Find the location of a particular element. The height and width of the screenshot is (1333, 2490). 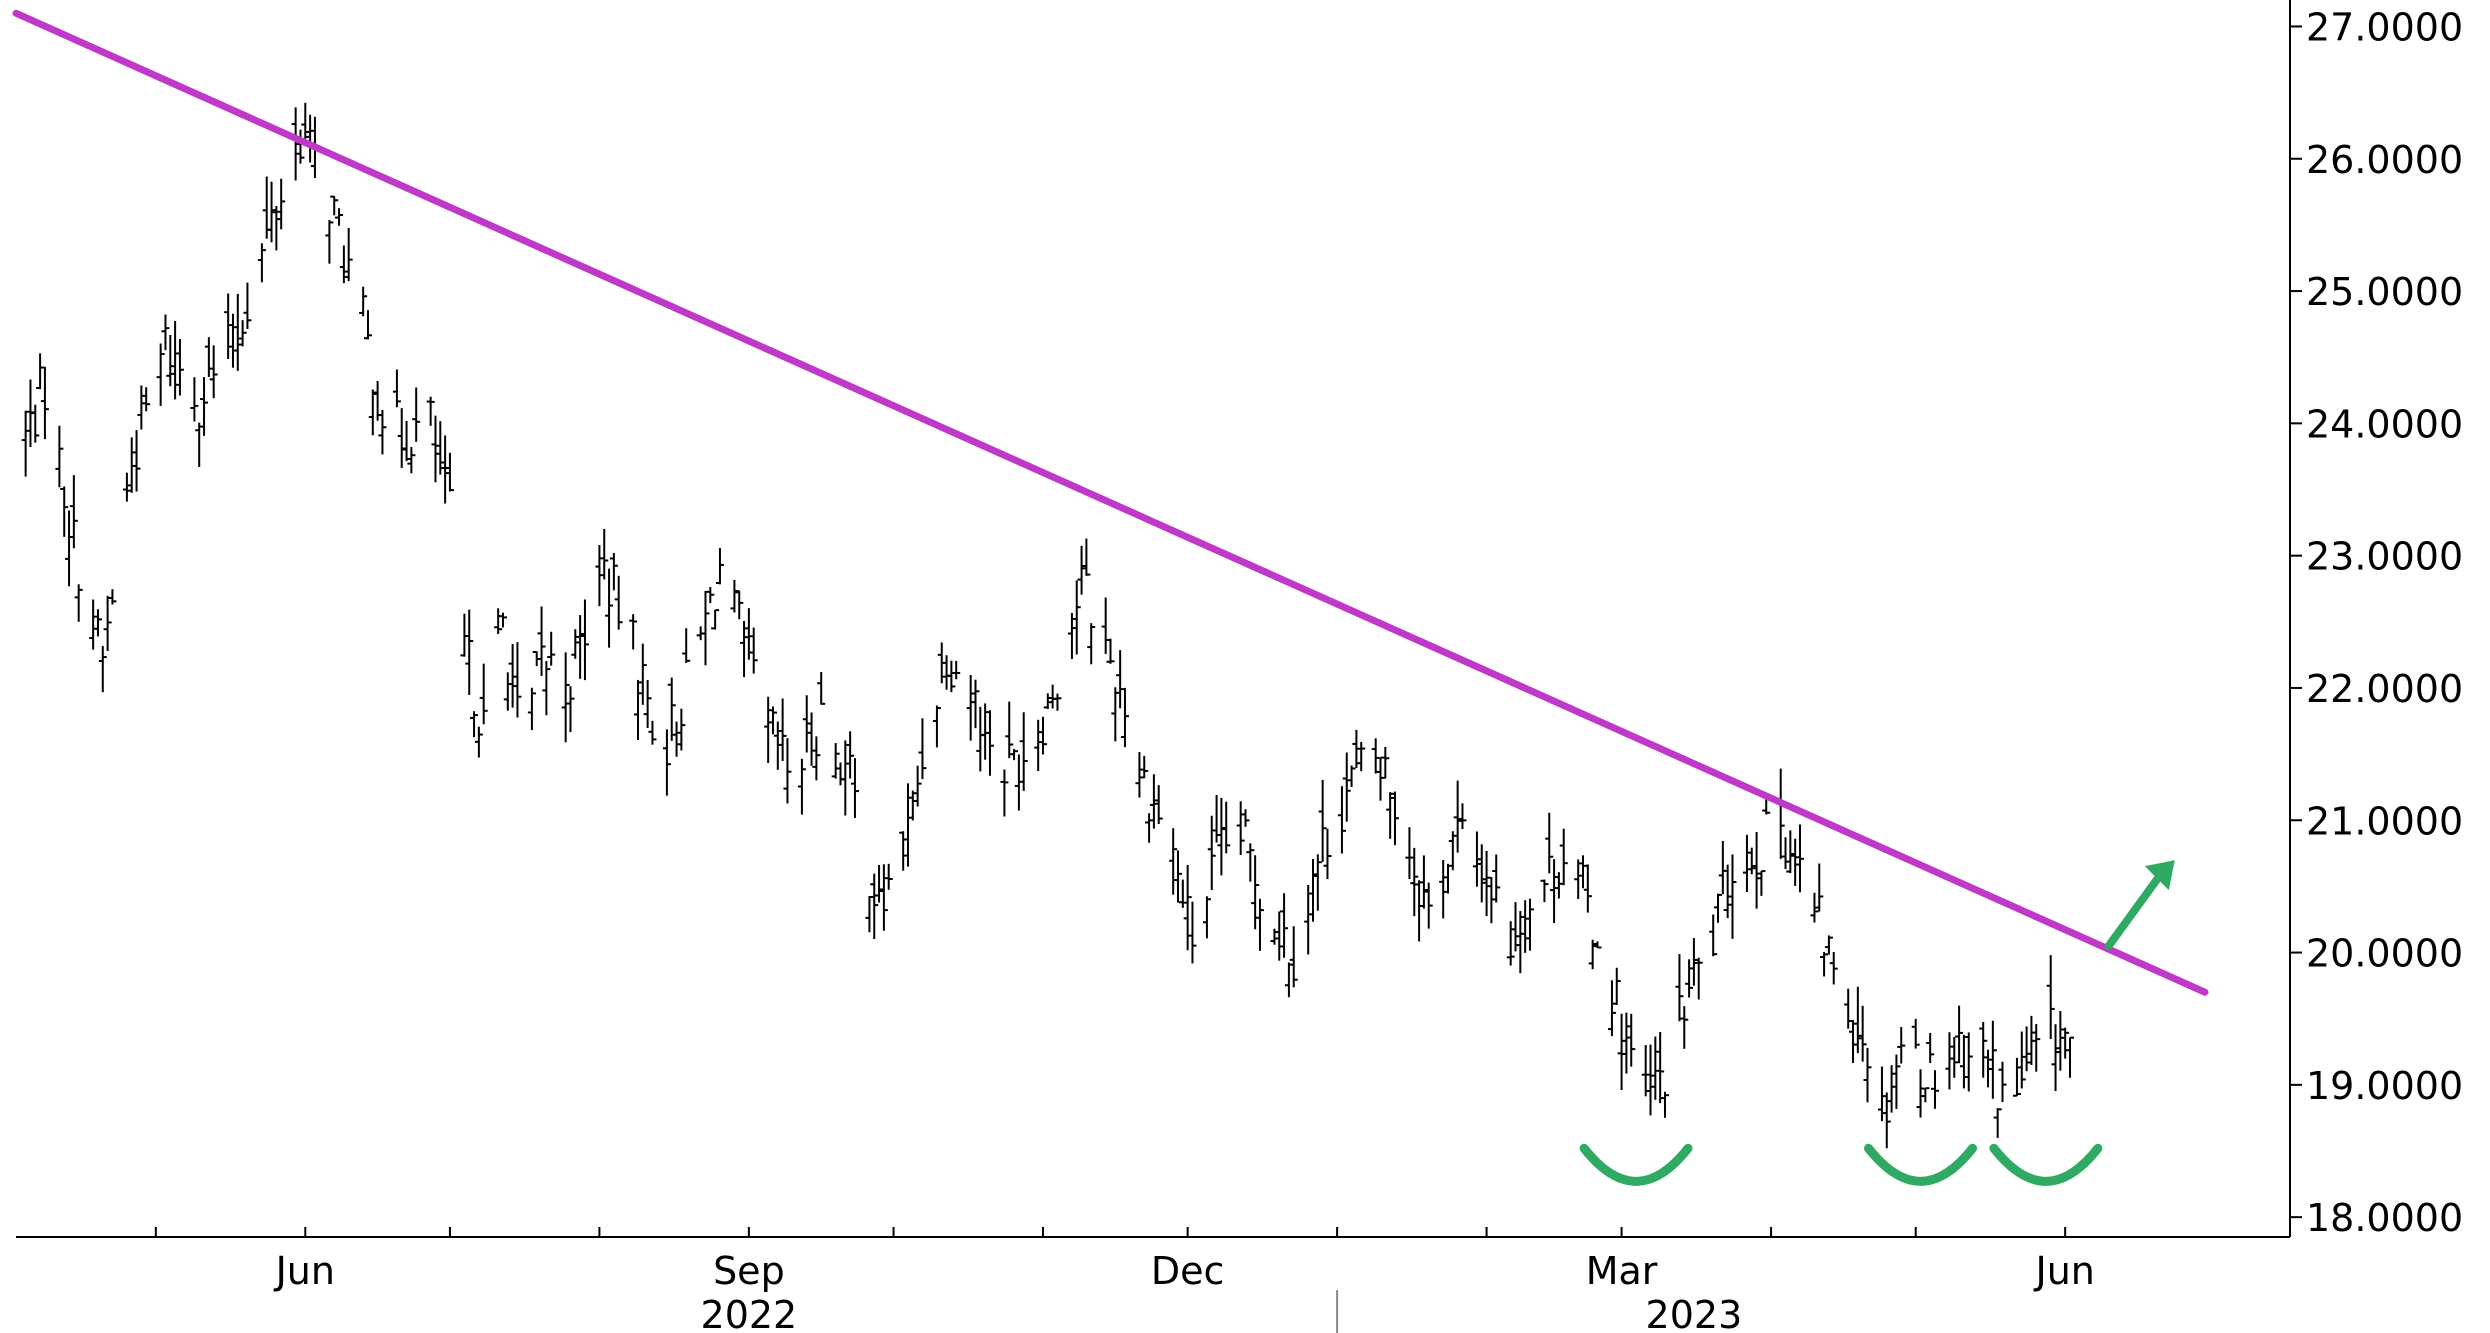

x-tick-label: Mar is located at coordinates (1622, 1271).